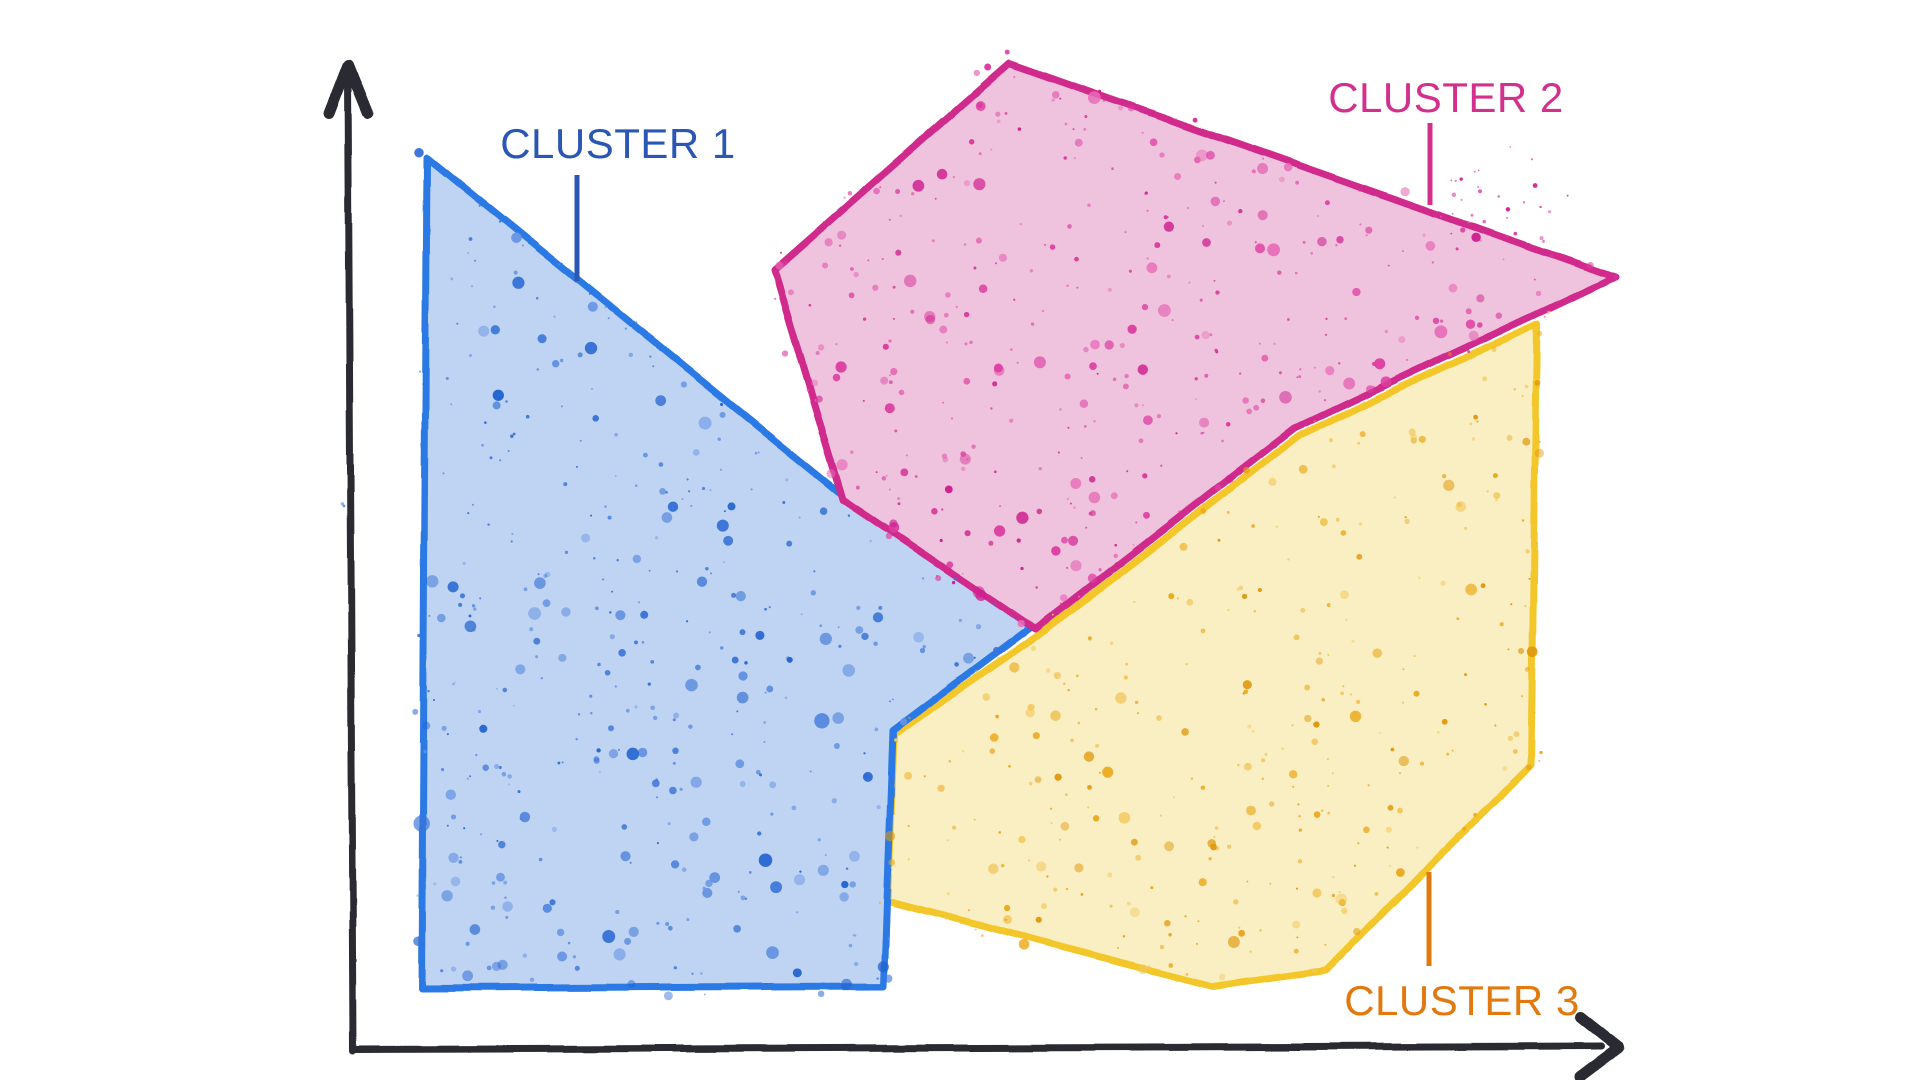 This screenshot has height=1080, width=1920. What do you see at coordinates (618, 143) in the screenshot?
I see `cluster-1-label: CLUSTER 1` at bounding box center [618, 143].